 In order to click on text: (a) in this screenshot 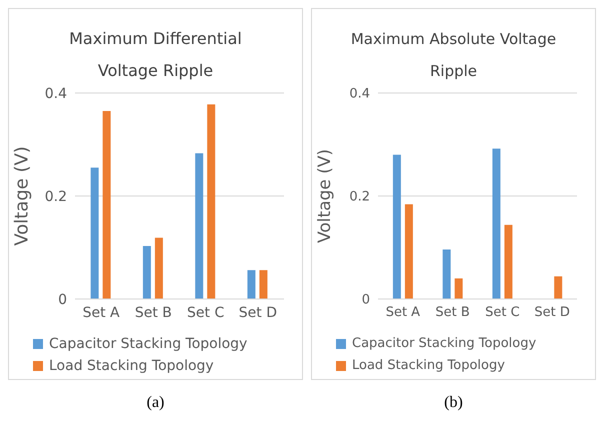, I will do `click(156, 403)`.